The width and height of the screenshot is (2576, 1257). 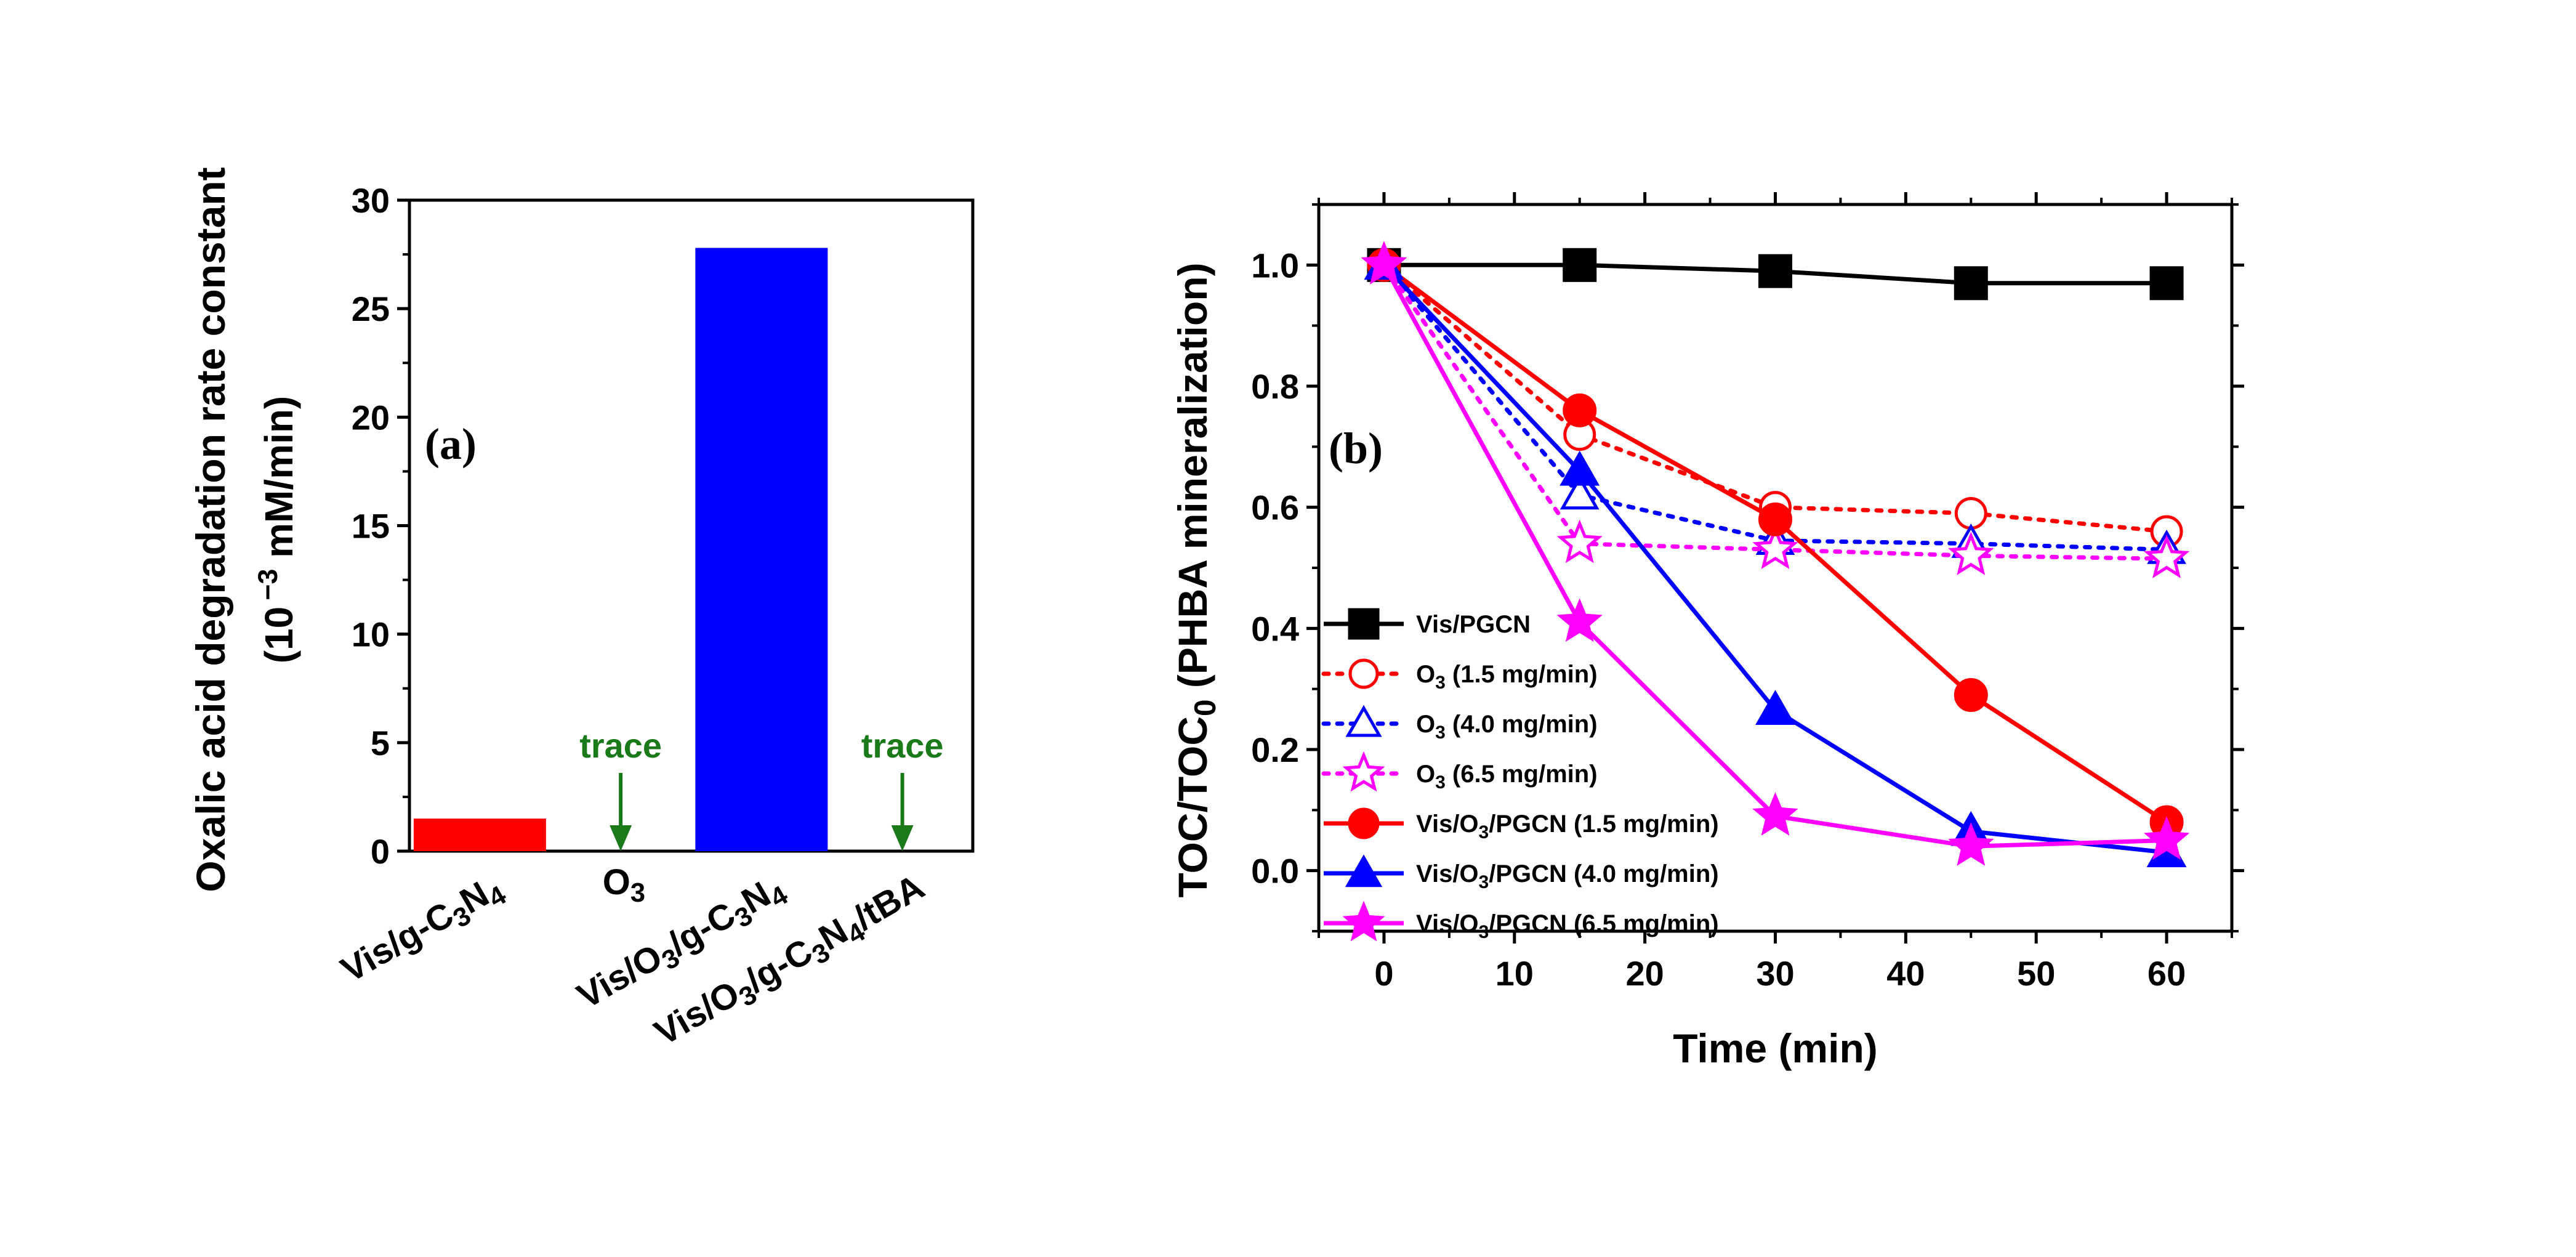 I want to click on panel-a-y-axis-units: (10−3 mM/min), so click(x=276, y=529).